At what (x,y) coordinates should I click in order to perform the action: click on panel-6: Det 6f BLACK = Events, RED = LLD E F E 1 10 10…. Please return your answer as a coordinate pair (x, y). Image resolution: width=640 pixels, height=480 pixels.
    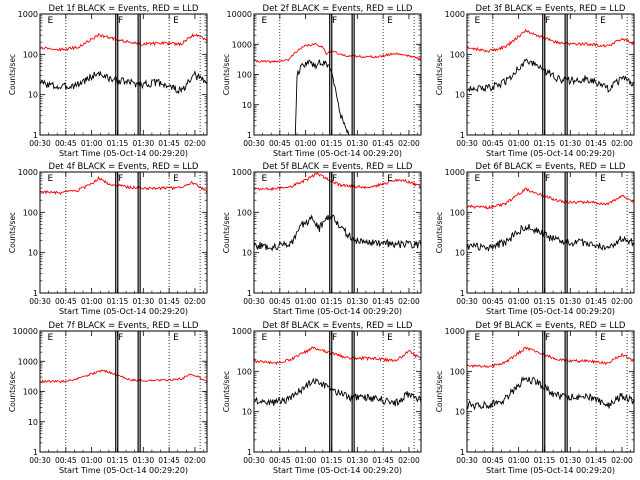
    Looking at the image, I should click on (535, 239).